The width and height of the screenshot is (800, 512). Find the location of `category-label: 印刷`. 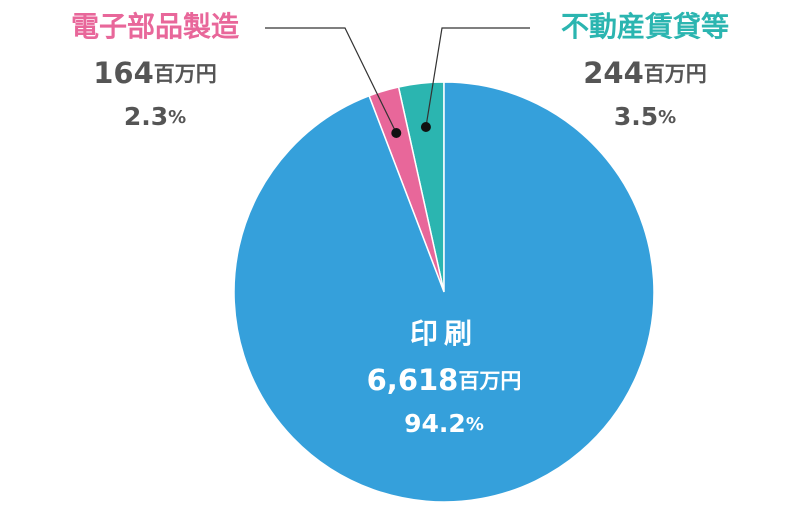

category-label: 印刷 is located at coordinates (444, 333).